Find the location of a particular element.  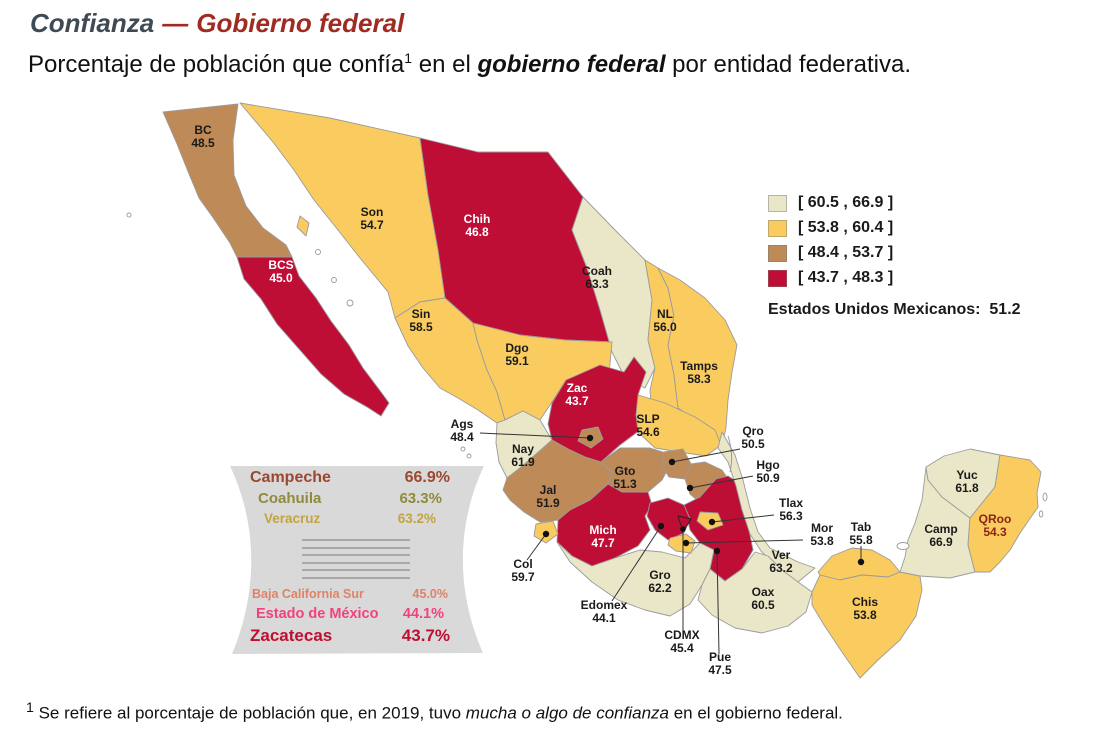

subtitle-text: Porcentaje de población que confía is located at coordinates (216, 64).